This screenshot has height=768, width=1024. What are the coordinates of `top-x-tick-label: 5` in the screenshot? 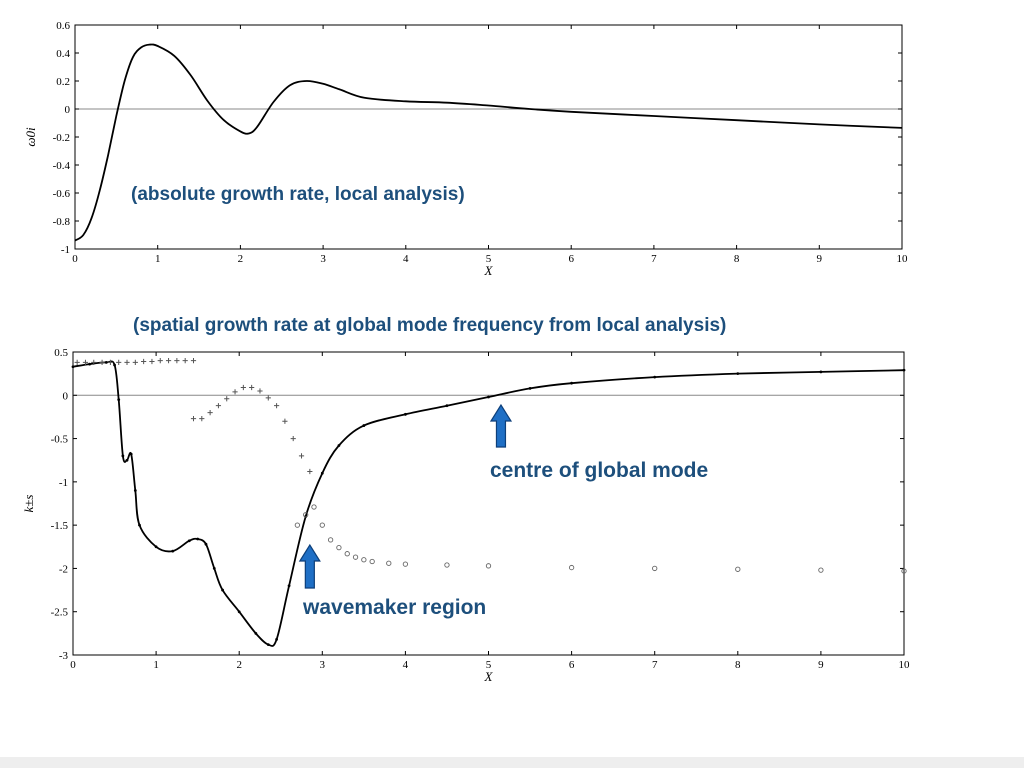 It's located at (489, 259).